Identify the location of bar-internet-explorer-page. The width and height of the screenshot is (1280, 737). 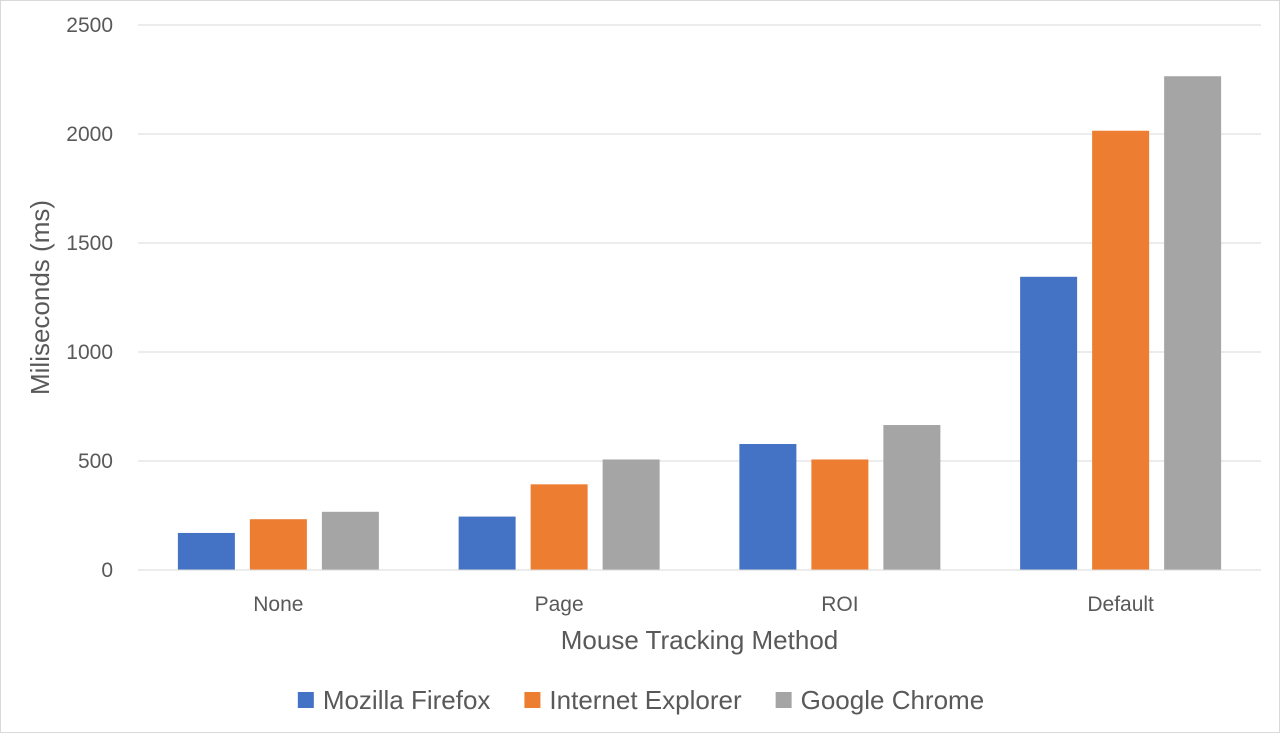
(559, 527).